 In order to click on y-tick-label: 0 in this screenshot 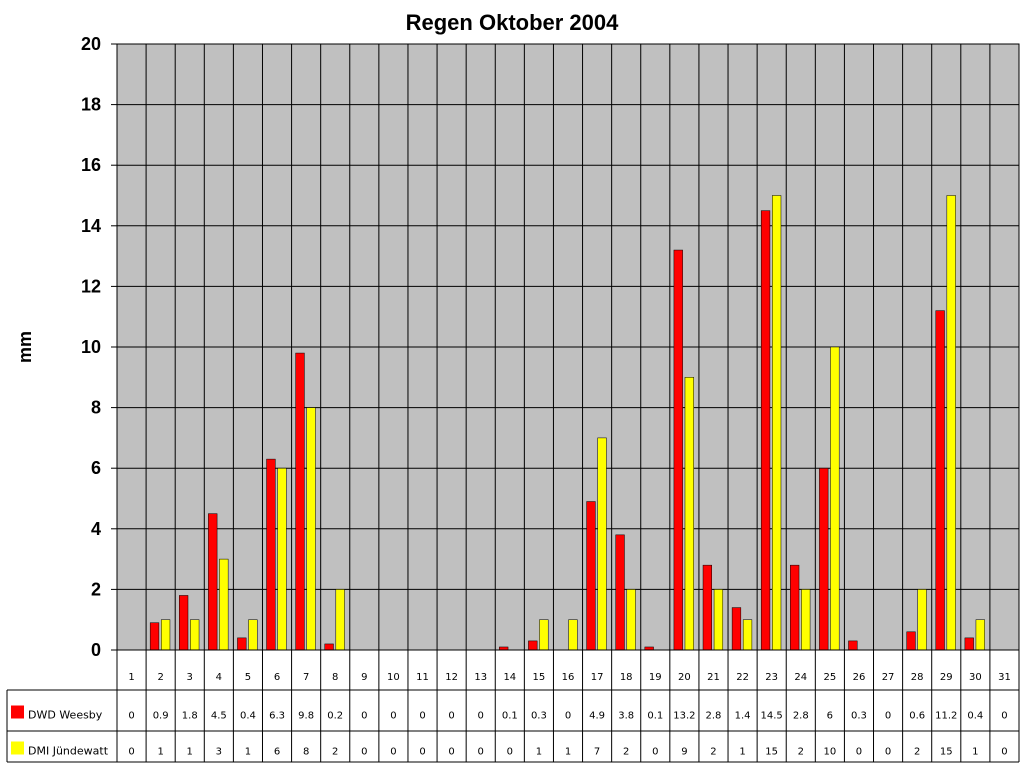, I will do `click(96, 650)`.